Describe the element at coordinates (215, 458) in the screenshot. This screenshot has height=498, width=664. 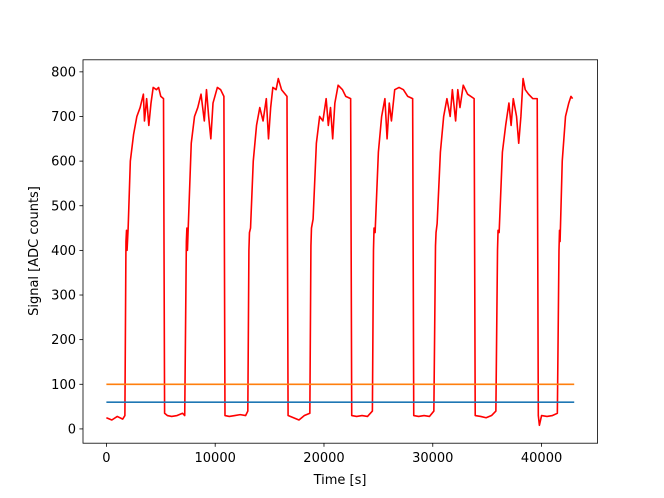
I see `x-tick-label: 10000` at that location.